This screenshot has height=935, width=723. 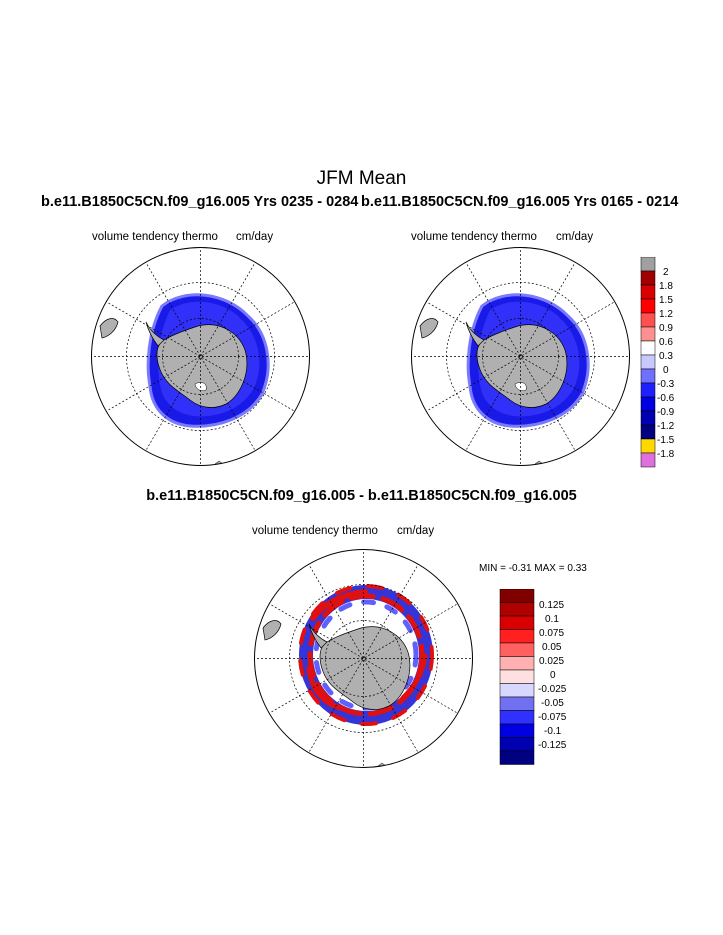 What do you see at coordinates (666, 384) in the screenshot?
I see `colorbar-label: -0.3` at bounding box center [666, 384].